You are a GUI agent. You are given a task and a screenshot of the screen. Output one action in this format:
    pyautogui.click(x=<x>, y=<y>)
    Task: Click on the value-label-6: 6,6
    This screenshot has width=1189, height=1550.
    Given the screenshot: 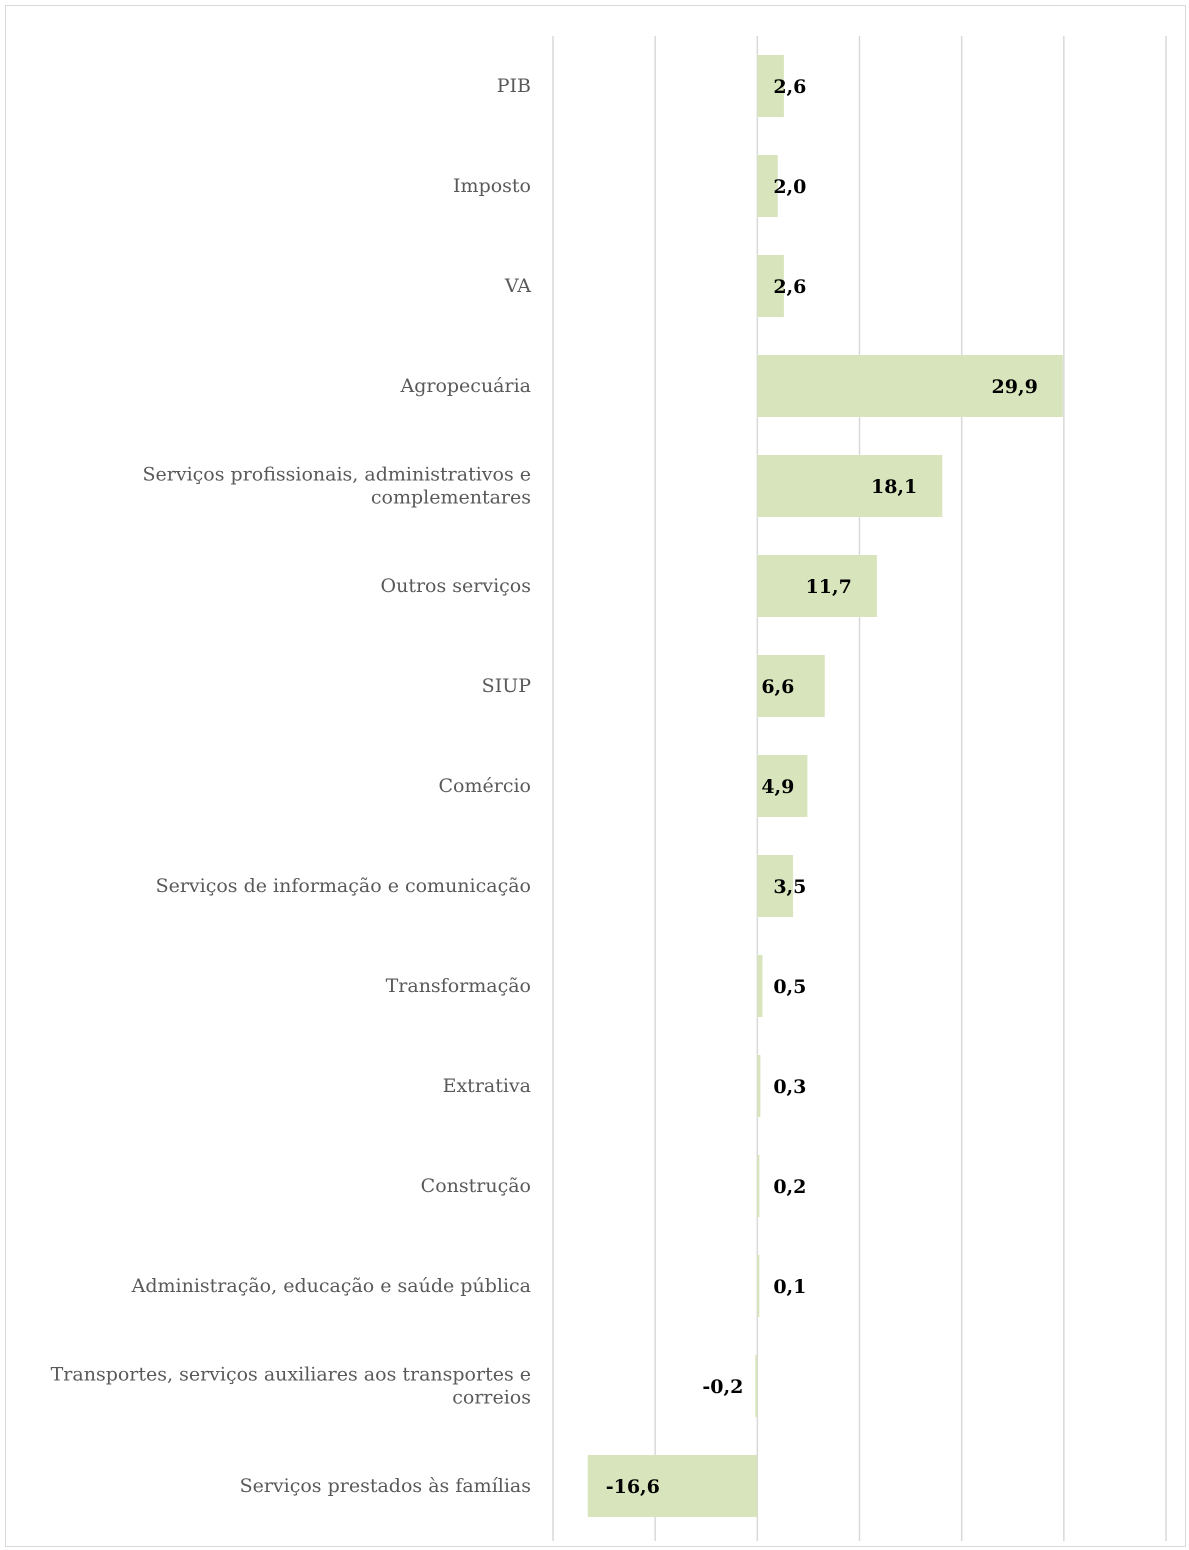 What is the action you would take?
    pyautogui.click(x=777, y=687)
    